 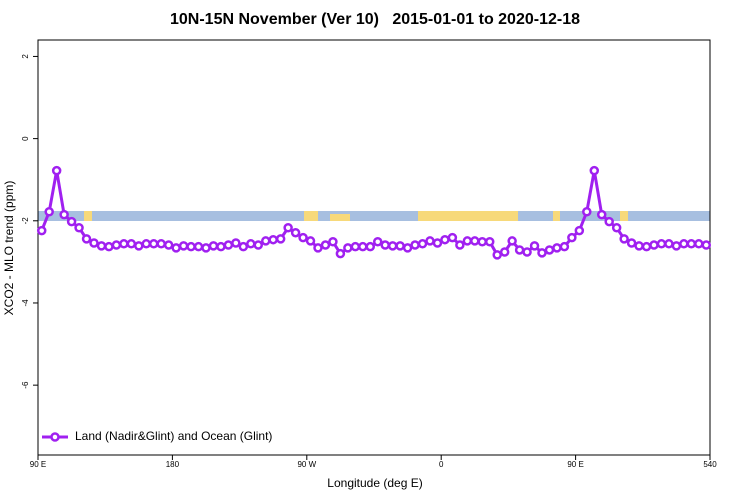 I want to click on ocean-band, so click(x=374, y=216).